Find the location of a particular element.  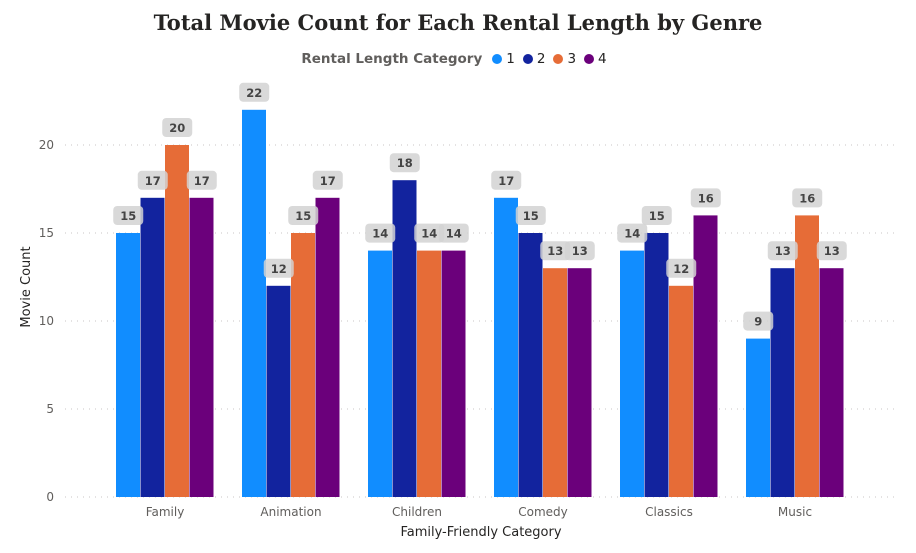

legend-item-2: 2 is located at coordinates (534, 59).